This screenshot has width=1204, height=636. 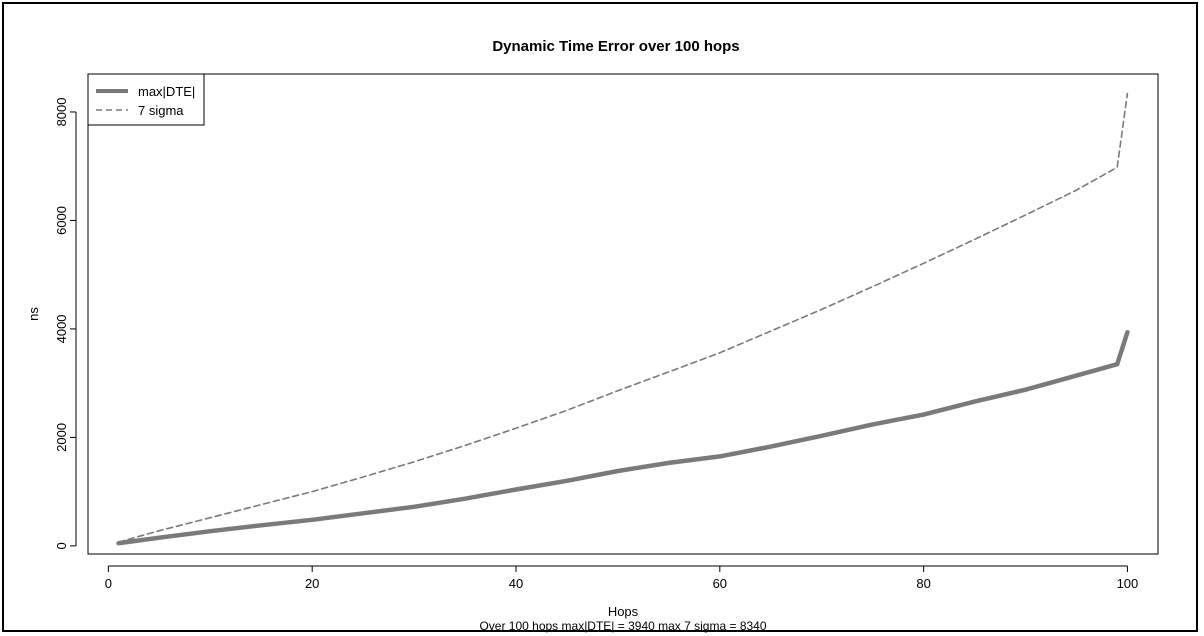 What do you see at coordinates (312, 583) in the screenshot?
I see `x-tick-label: 20` at bounding box center [312, 583].